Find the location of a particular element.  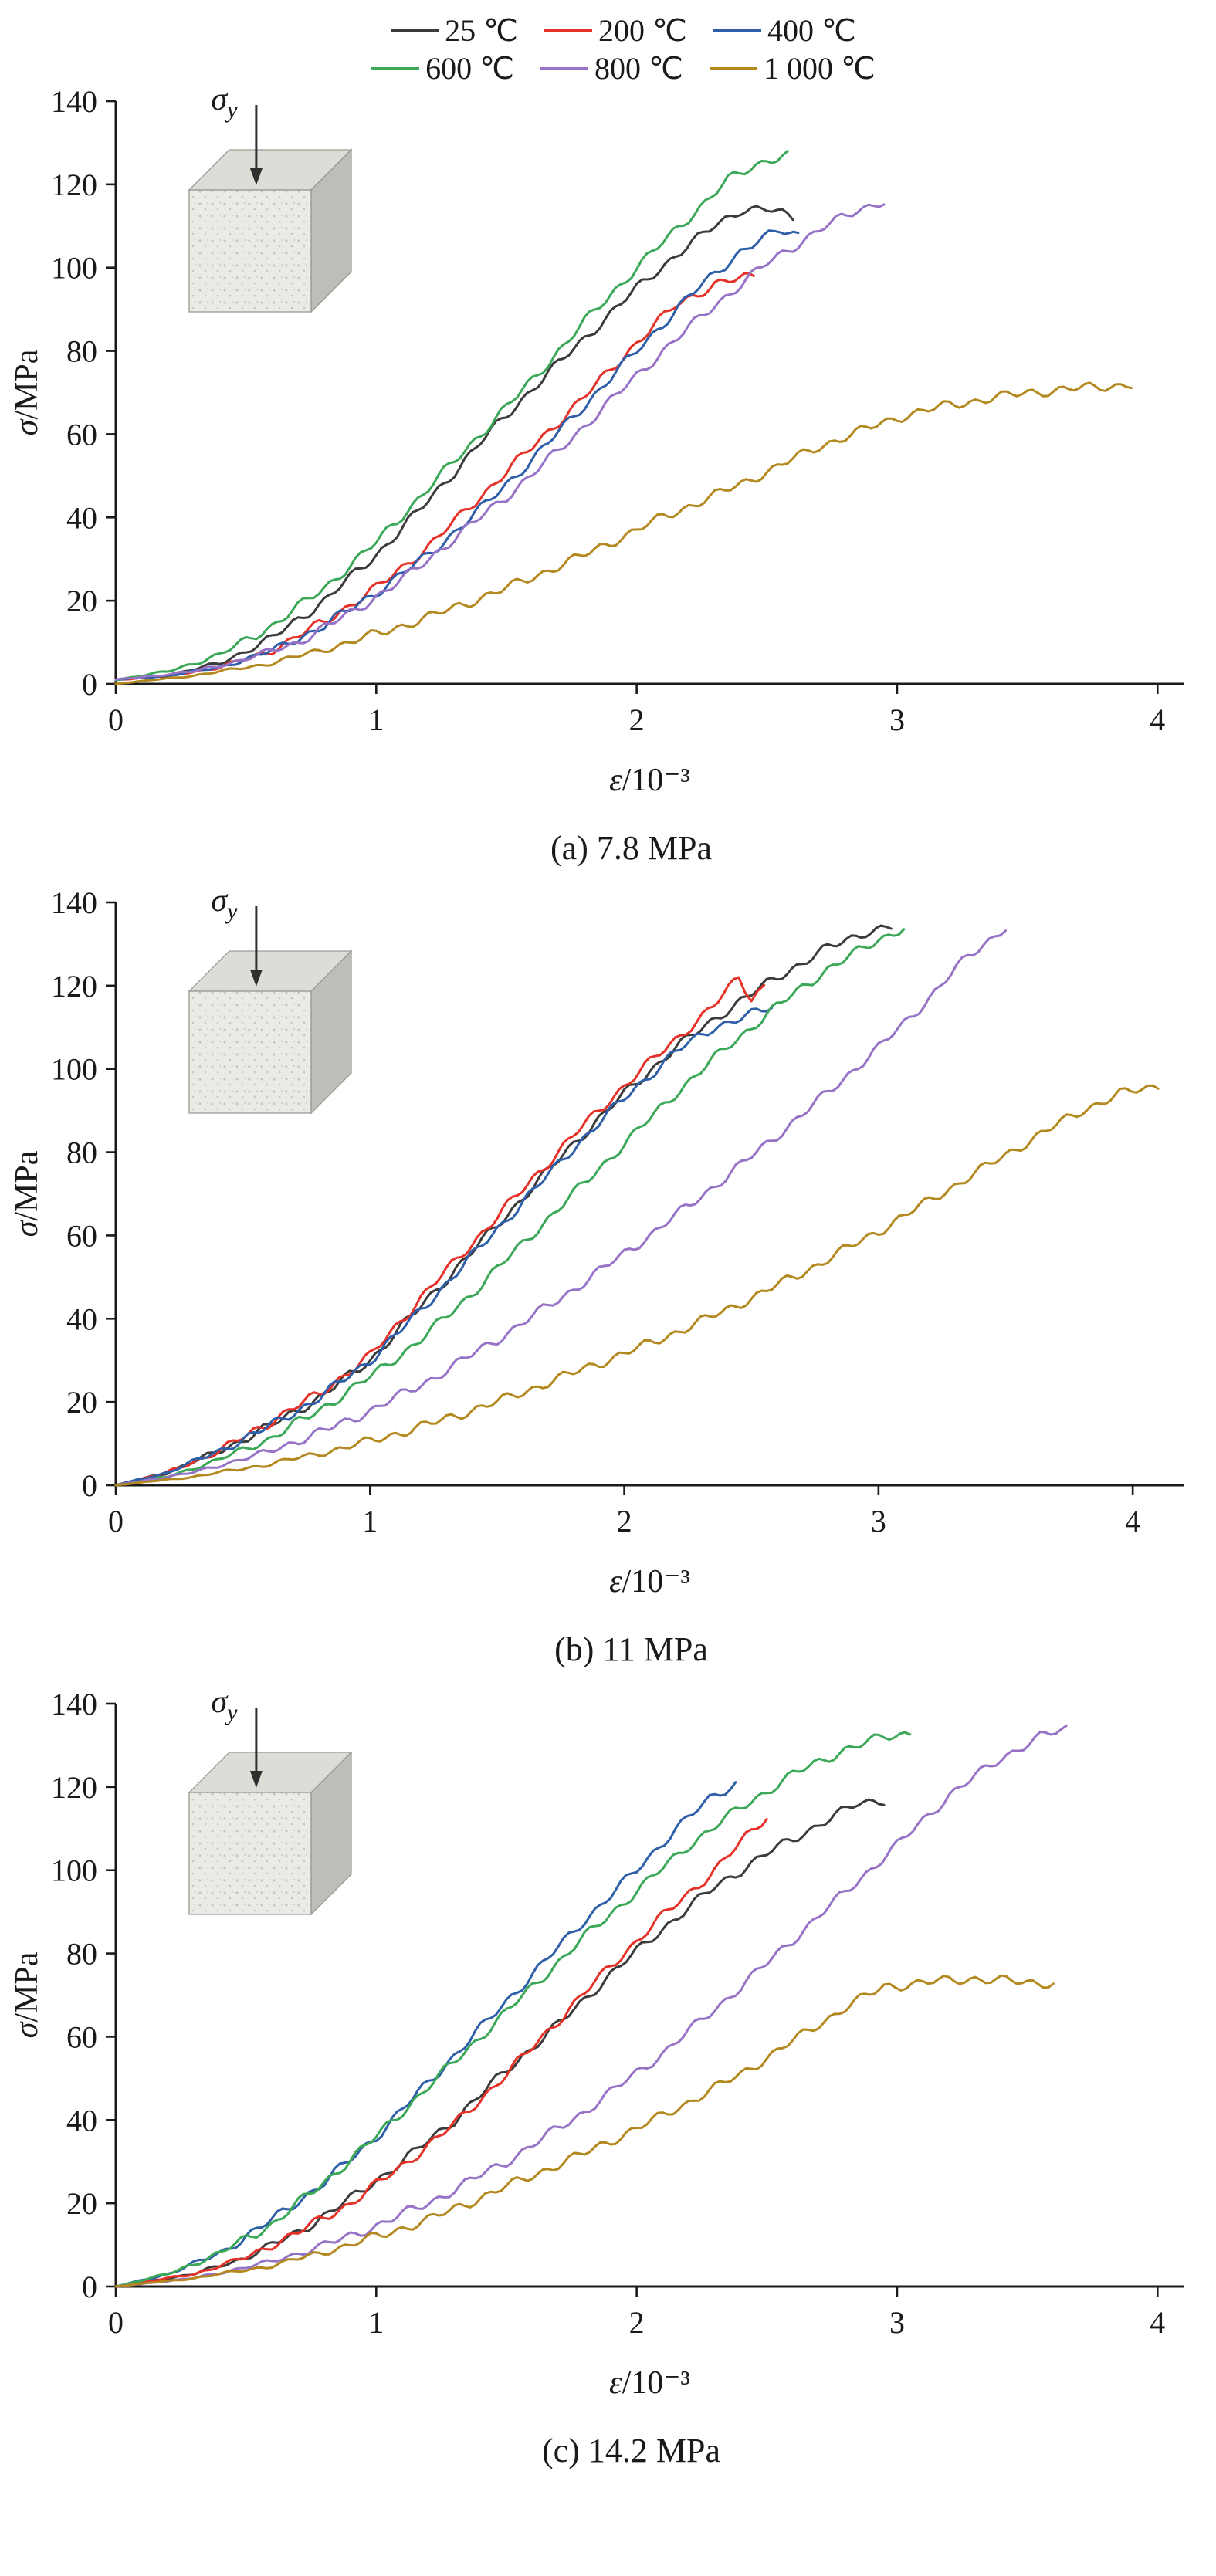

legend-label: 1 000 ℃ is located at coordinates (820, 68).